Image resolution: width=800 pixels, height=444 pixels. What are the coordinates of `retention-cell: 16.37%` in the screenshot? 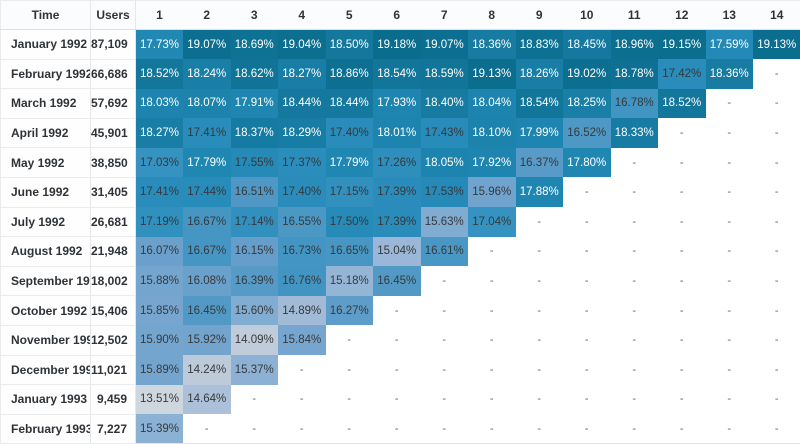 It's located at (540, 163).